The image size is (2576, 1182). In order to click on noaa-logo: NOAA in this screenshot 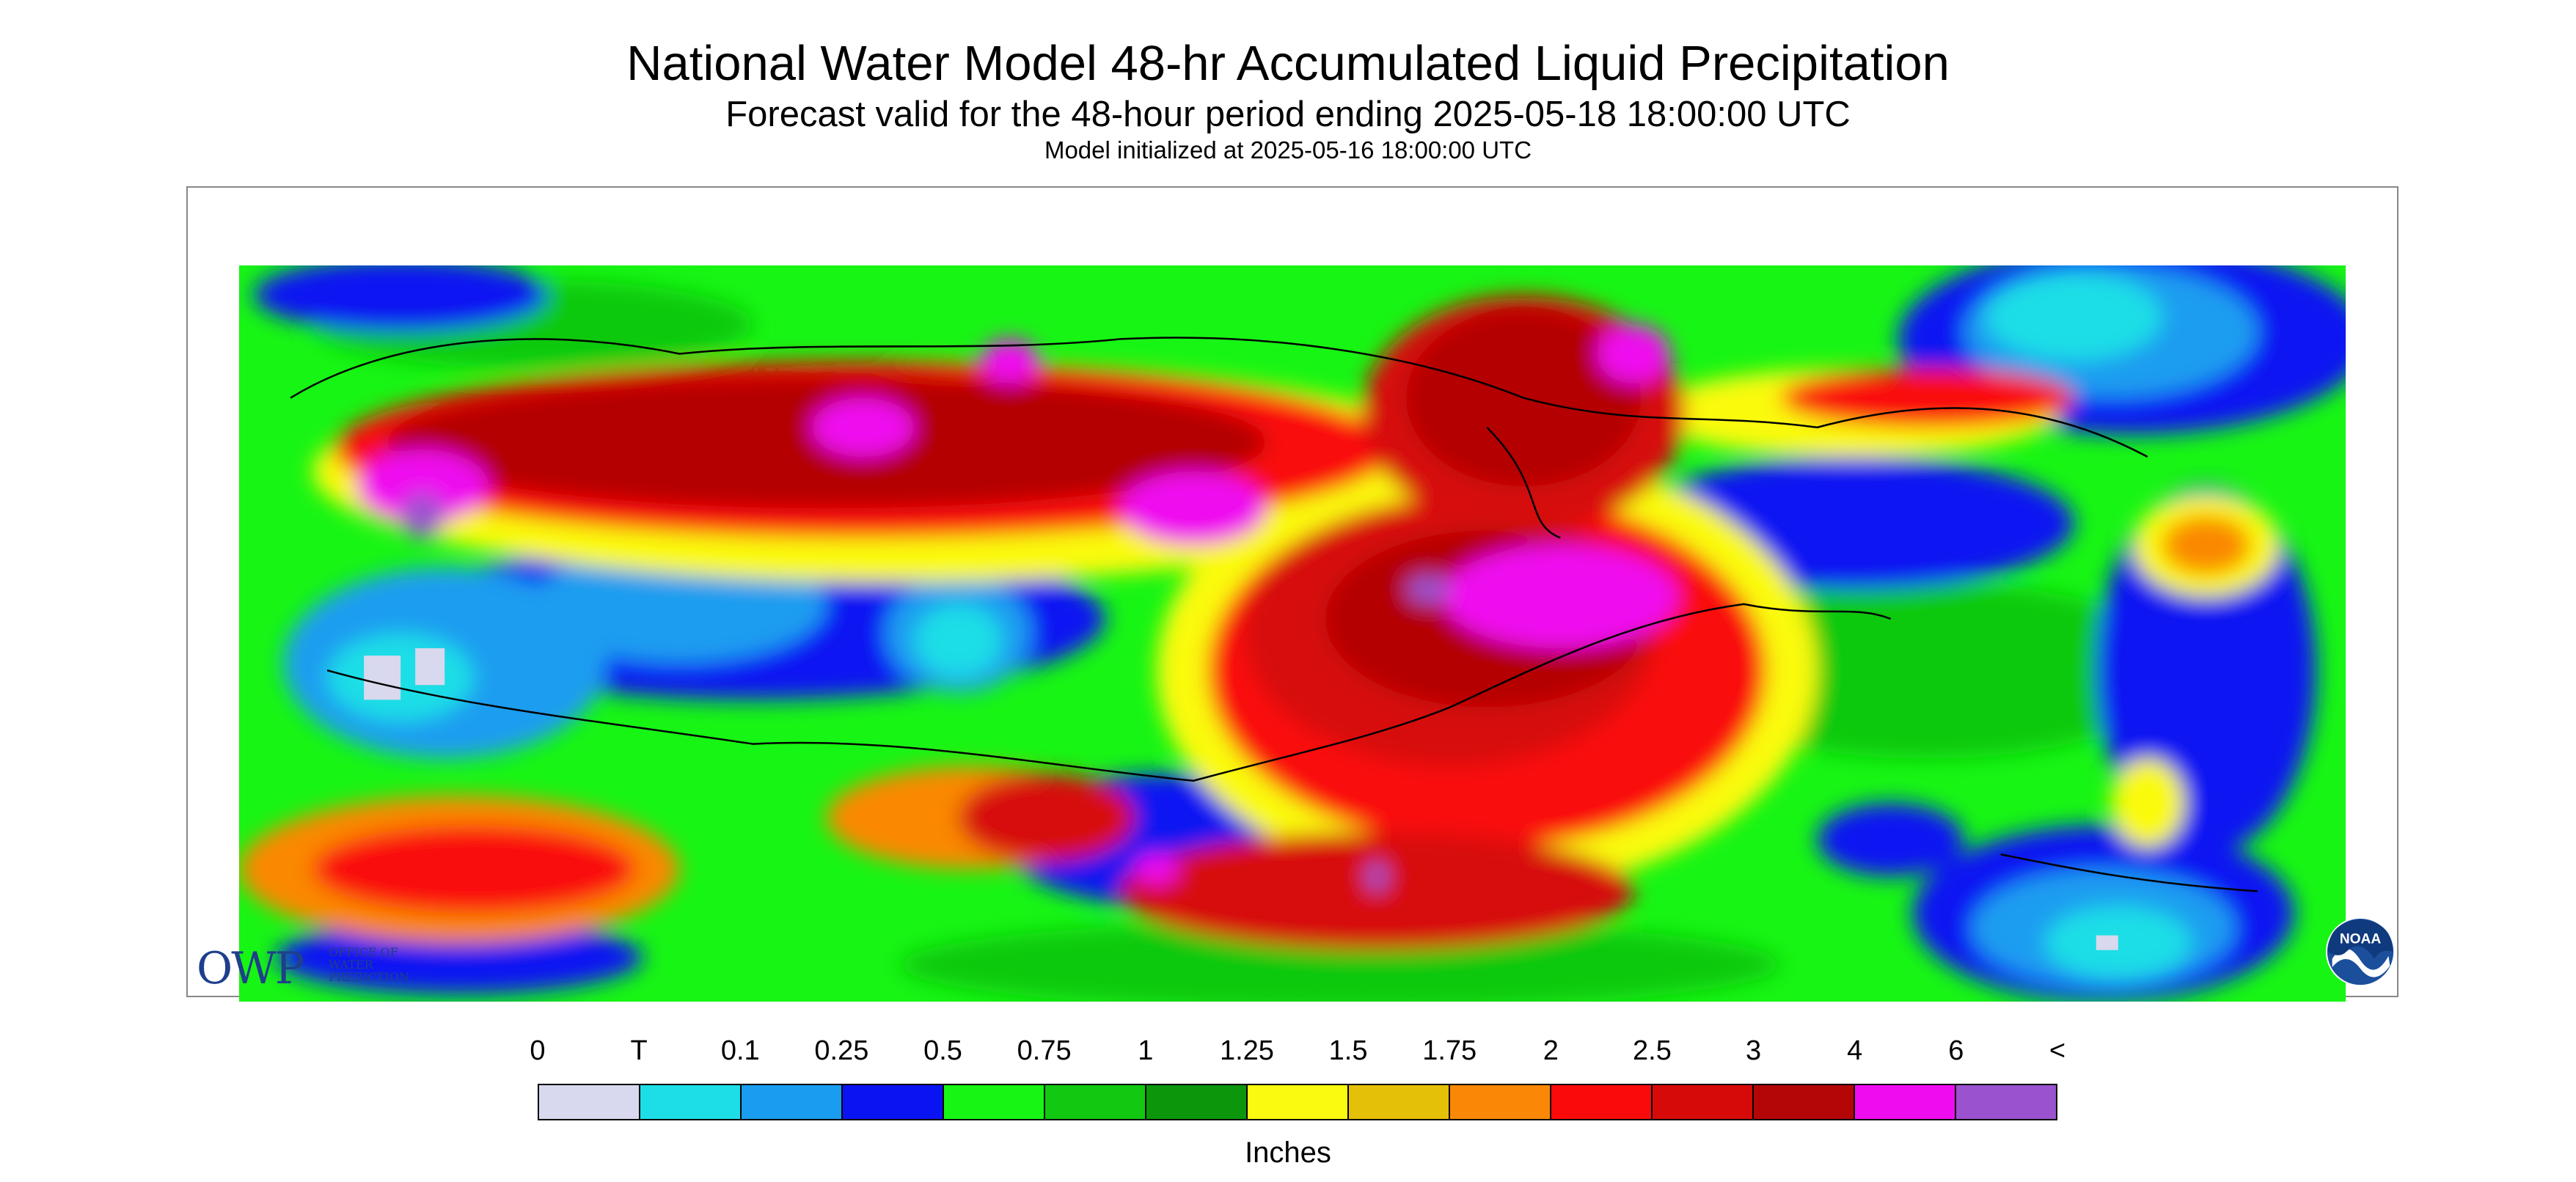, I will do `click(2360, 952)`.